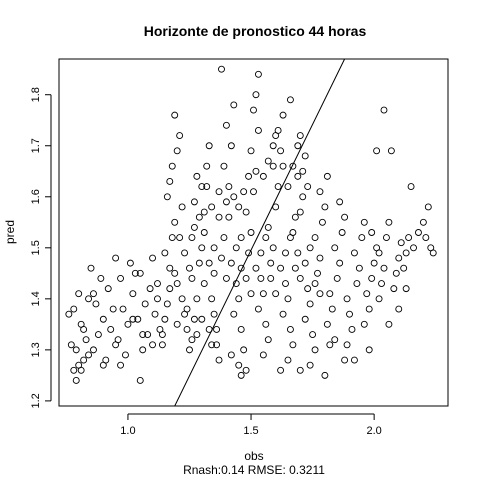 Image resolution: width=480 pixels, height=480 pixels. Describe the element at coordinates (373, 431) in the screenshot. I see `x-tick-label: 2.0` at that location.